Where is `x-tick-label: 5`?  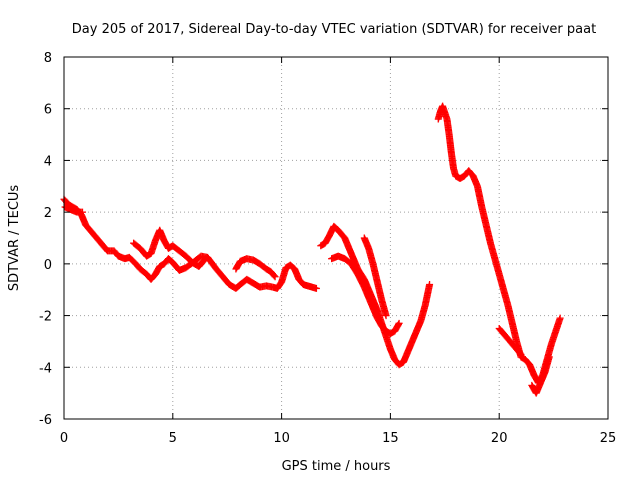 x-tick-label: 5 is located at coordinates (173, 438).